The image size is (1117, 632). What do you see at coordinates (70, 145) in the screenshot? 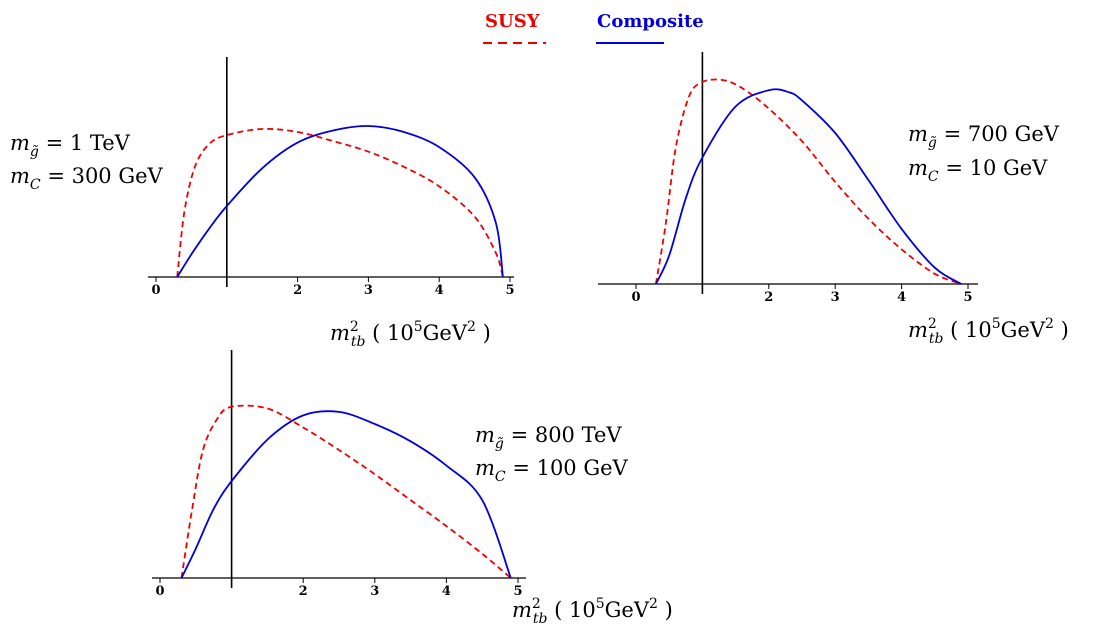
I see `parameter-gluino-mass: mg̃ = 1 TeV` at bounding box center [70, 145].